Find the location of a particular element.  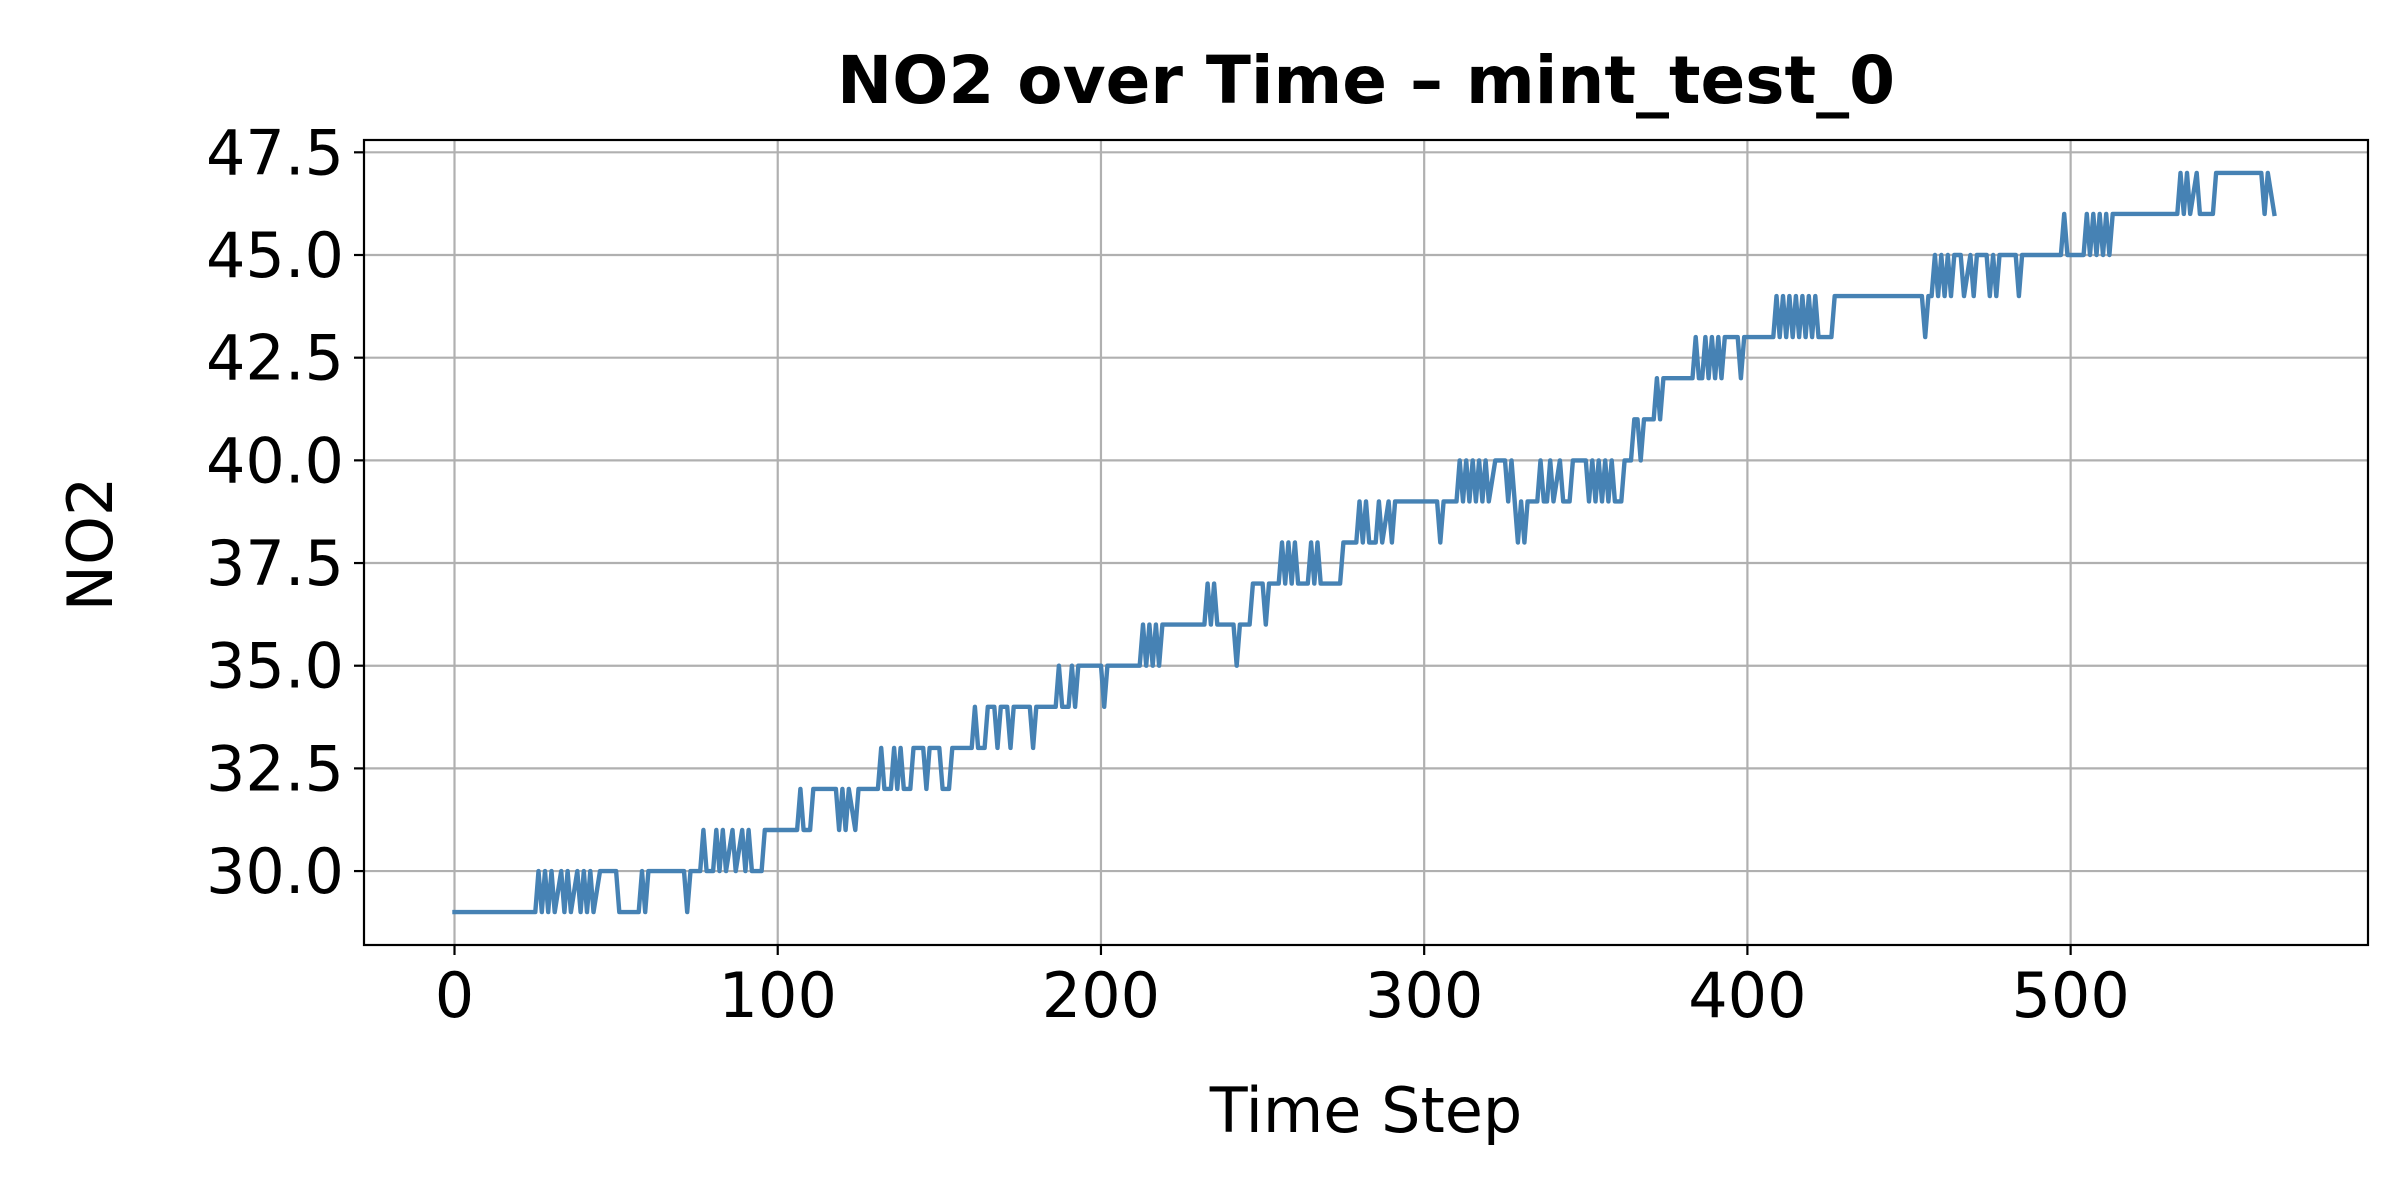

x-tick-label: 300 is located at coordinates (1424, 995).